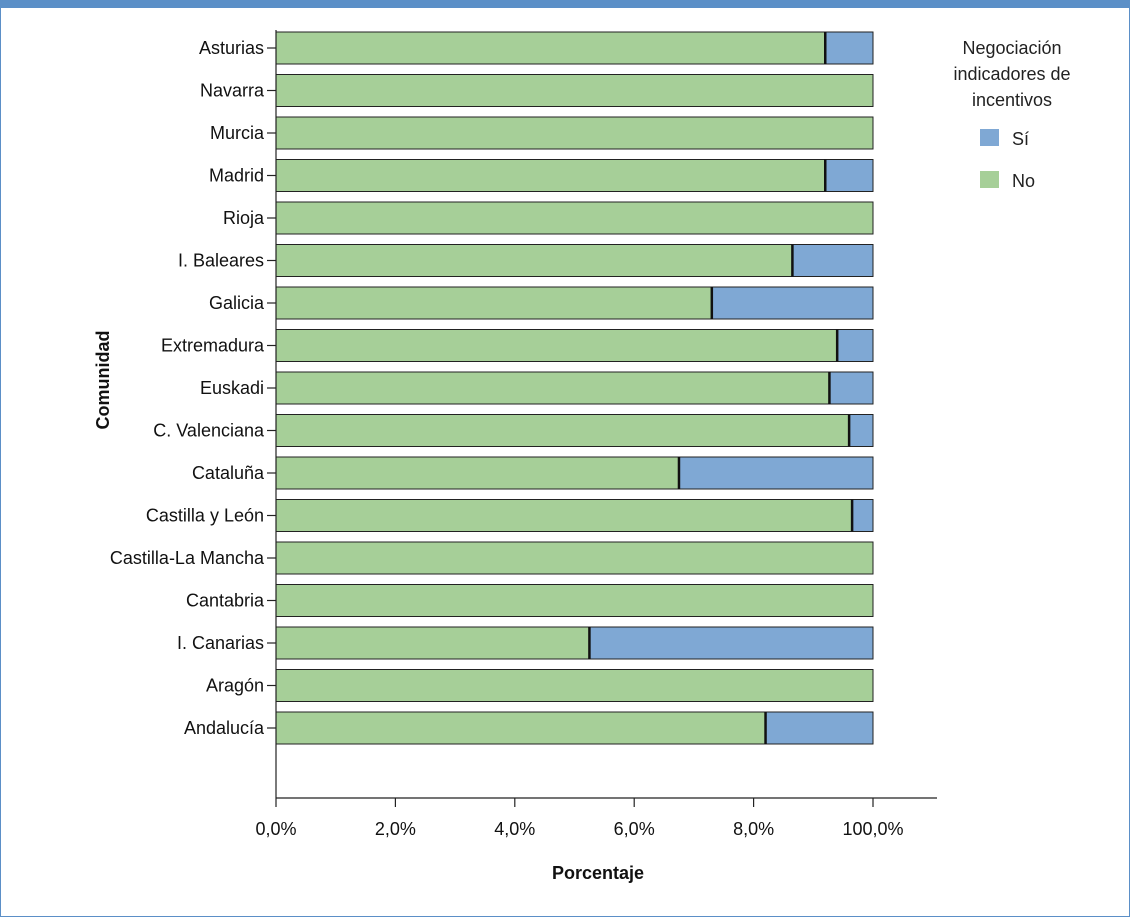 This screenshot has height=917, width=1130. Describe the element at coordinates (855, 345) in the screenshot. I see `bar-si-extremadura` at that location.